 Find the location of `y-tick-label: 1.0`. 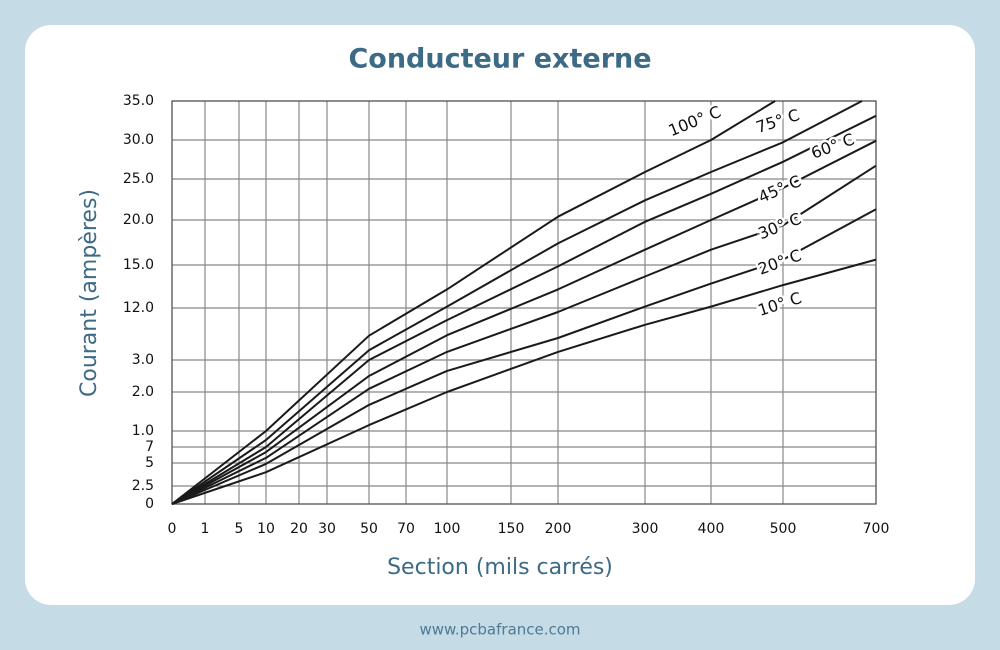

y-tick-label: 1.0 is located at coordinates (143, 431).